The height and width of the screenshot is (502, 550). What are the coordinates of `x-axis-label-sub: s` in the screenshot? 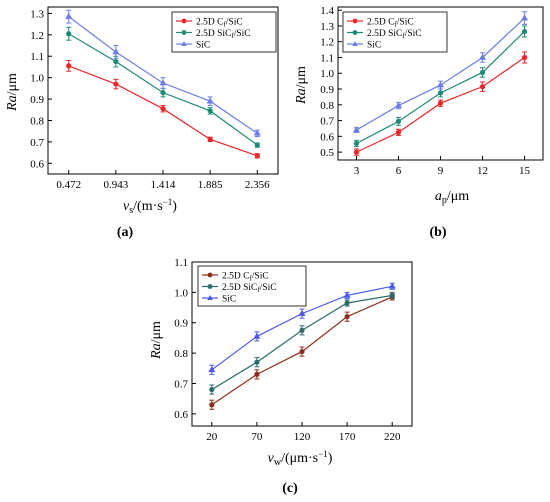 It's located at (131, 210).